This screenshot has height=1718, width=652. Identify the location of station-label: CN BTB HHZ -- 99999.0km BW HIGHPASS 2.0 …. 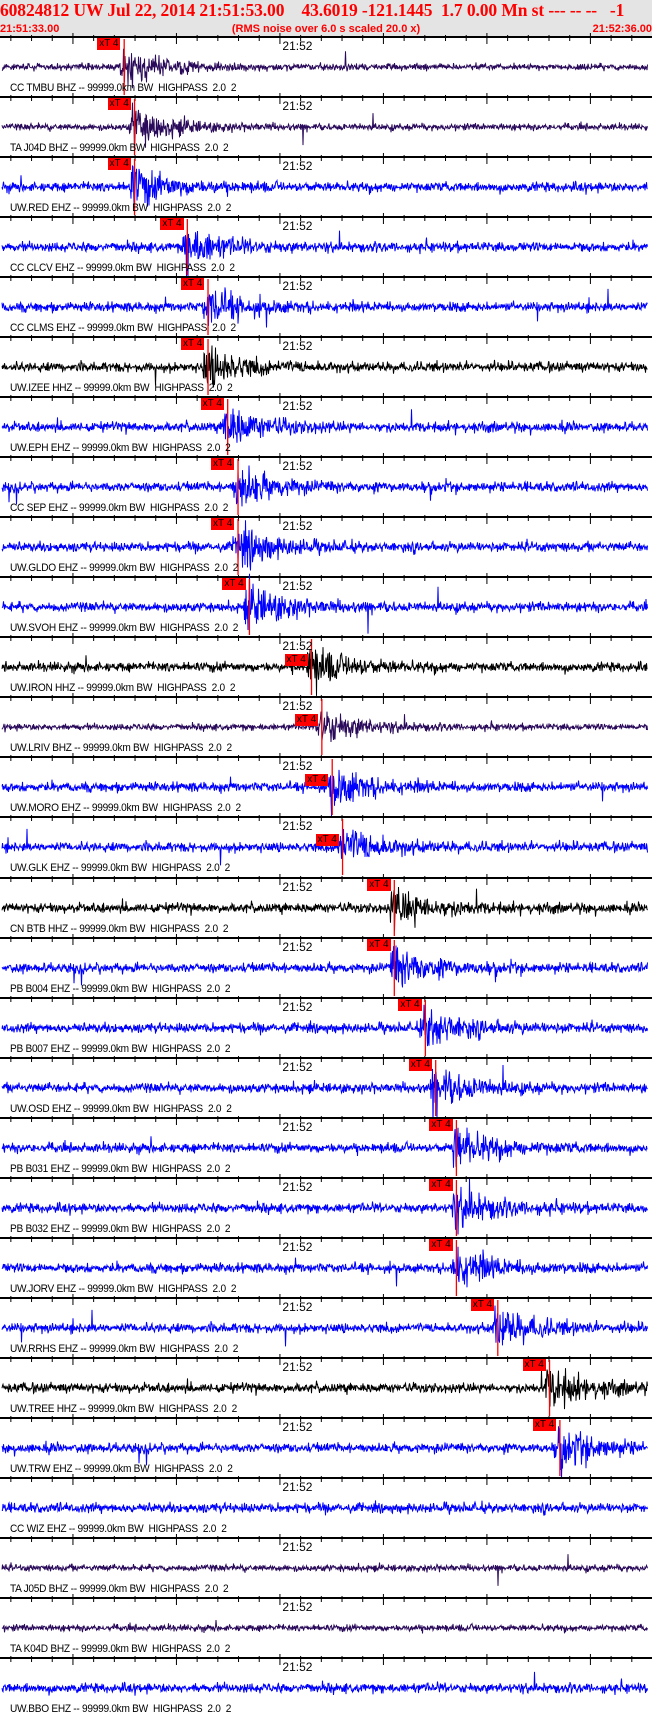
(119, 929).